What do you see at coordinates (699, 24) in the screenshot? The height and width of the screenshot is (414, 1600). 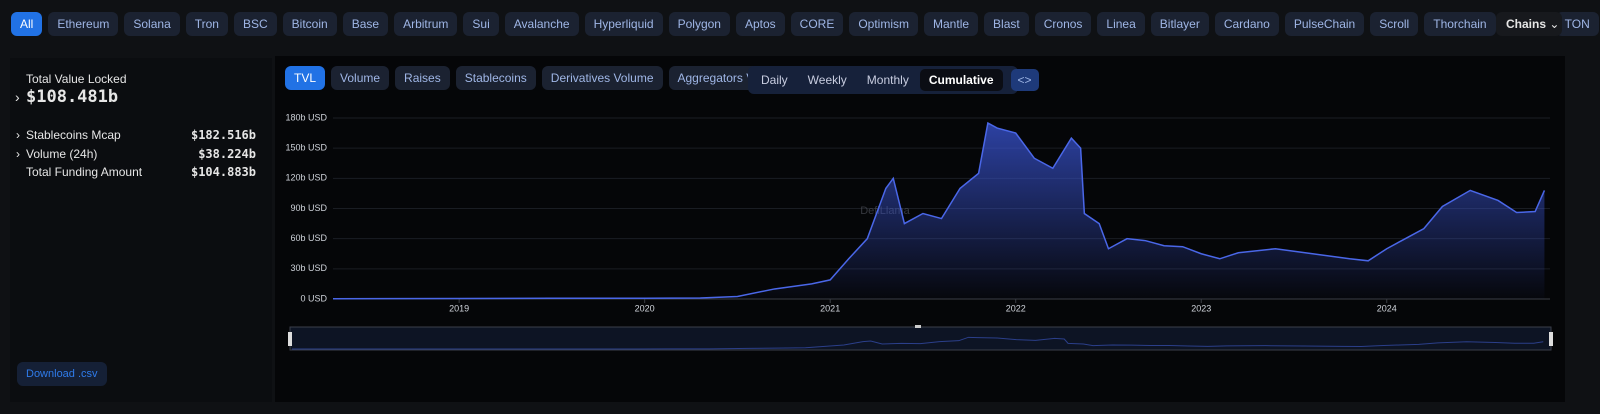 I see `chain-tab: Polygon` at bounding box center [699, 24].